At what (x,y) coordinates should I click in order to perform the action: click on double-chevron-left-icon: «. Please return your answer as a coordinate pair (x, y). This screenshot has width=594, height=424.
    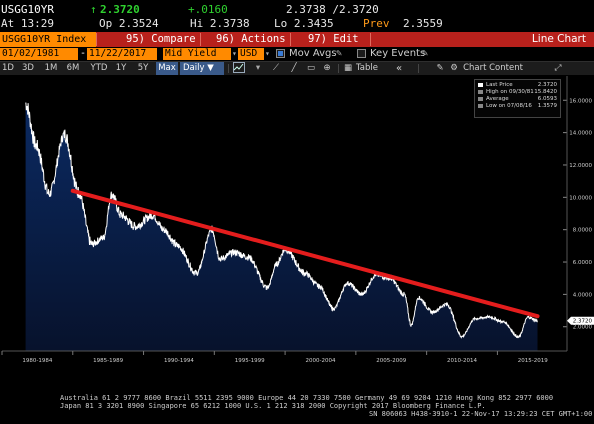
    Looking at the image, I should click on (399, 68).